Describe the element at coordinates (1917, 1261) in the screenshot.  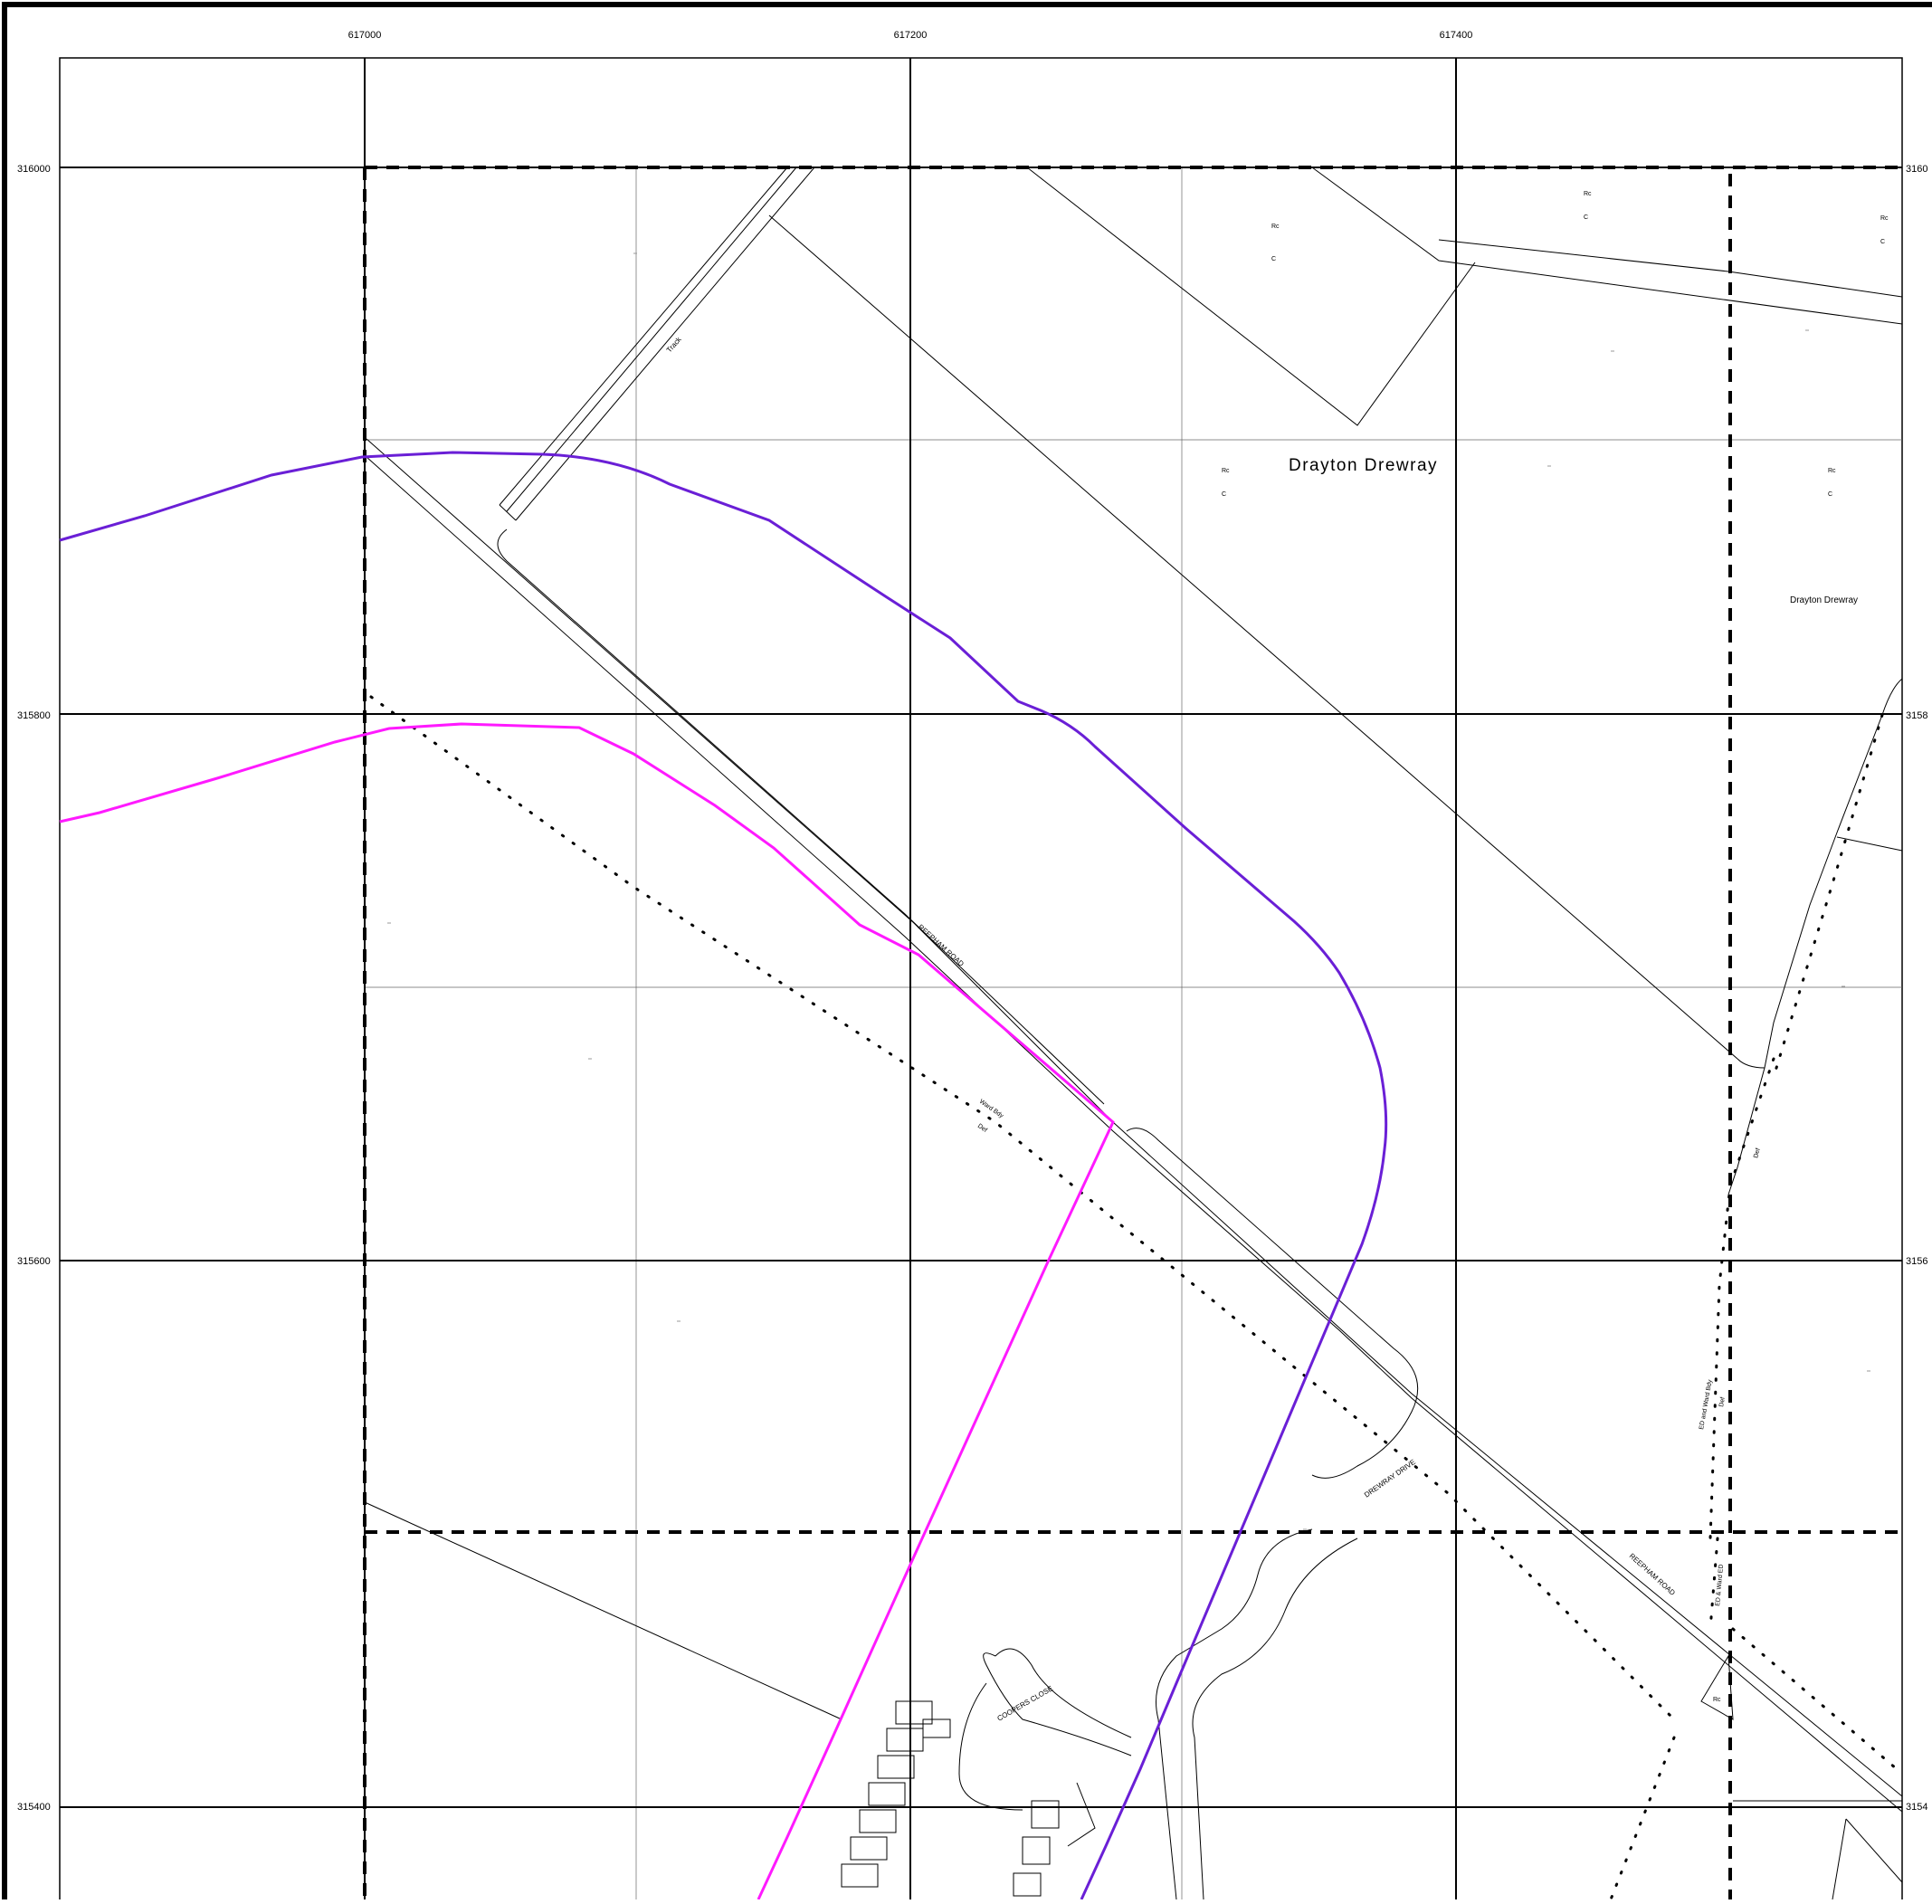
I see `northing-label-right-315600: 3156` at that location.